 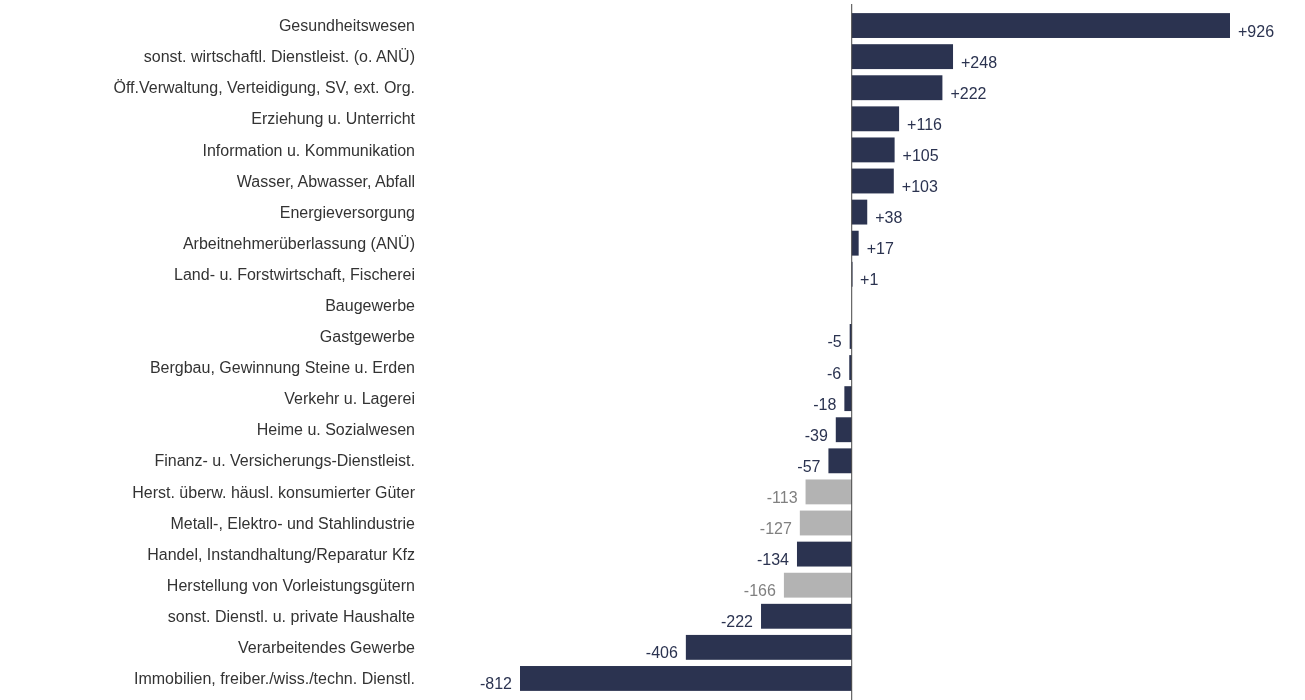 I want to click on y-tick-label: Baugewerbe, so click(x=370, y=305).